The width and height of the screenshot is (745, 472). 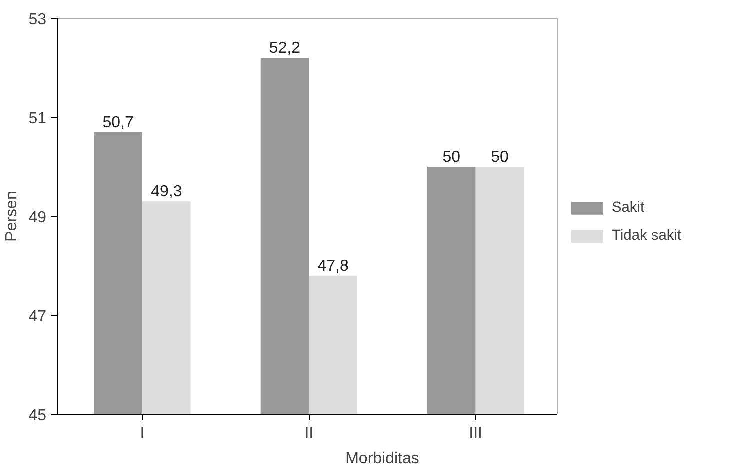 I want to click on data-label: 50,7, so click(x=118, y=123).